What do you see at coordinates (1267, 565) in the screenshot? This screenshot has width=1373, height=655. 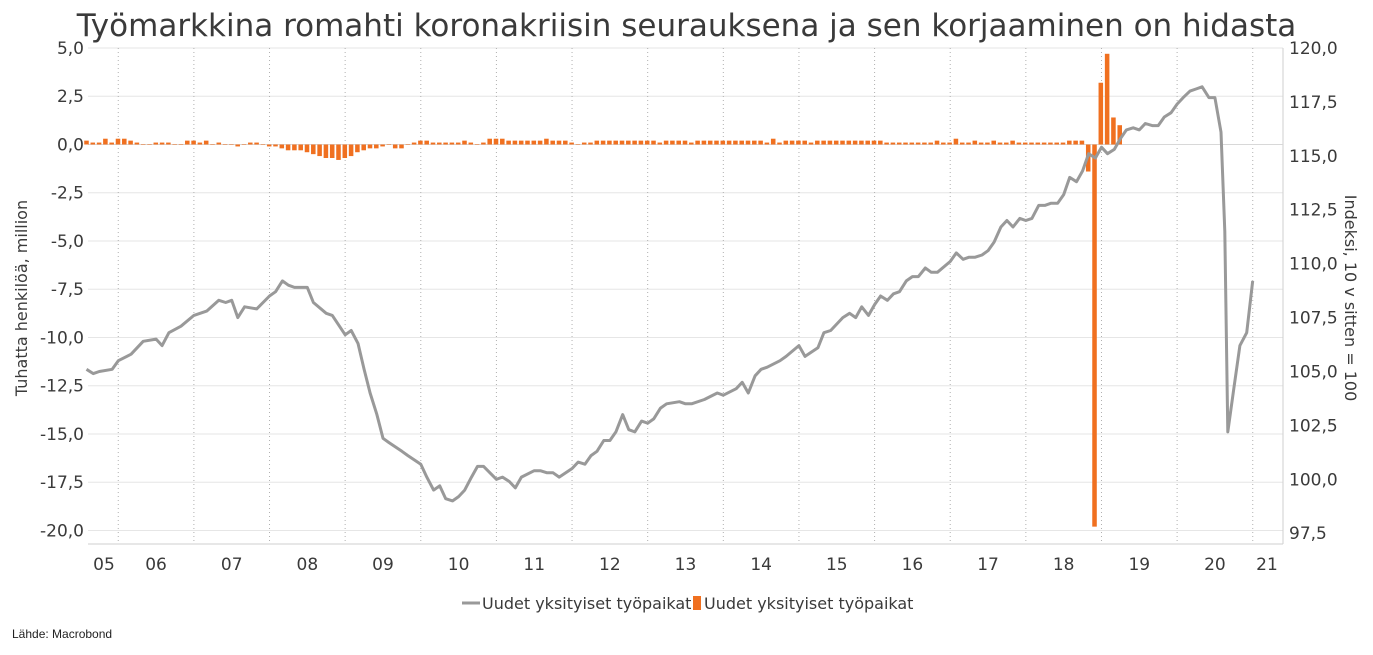 I see `x-tick-label: 21` at bounding box center [1267, 565].